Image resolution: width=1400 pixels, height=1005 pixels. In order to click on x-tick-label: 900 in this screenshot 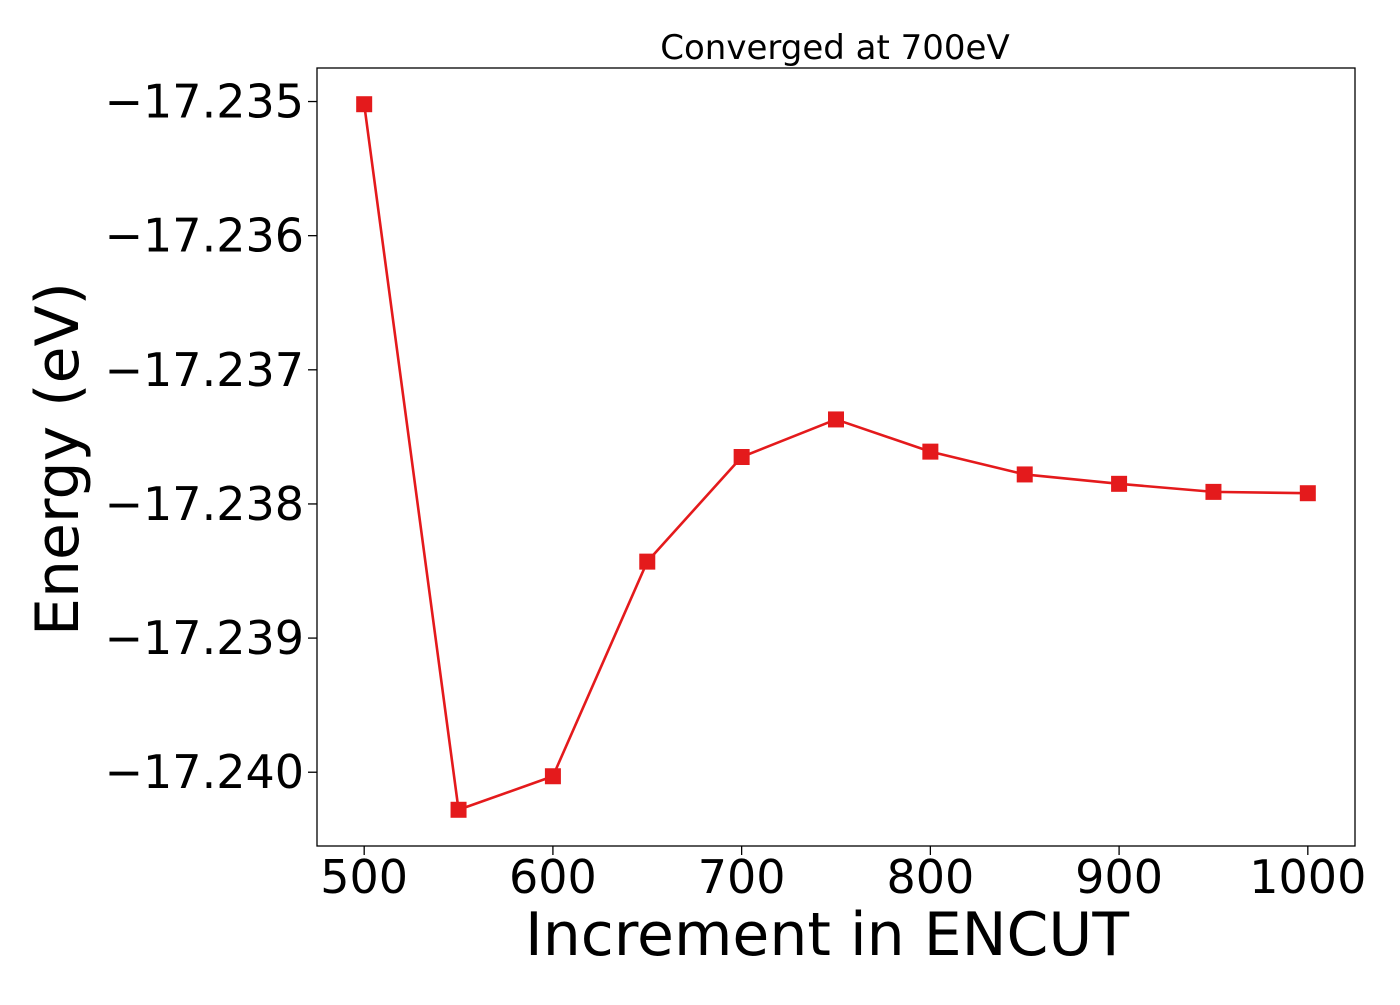, I will do `click(1119, 877)`.